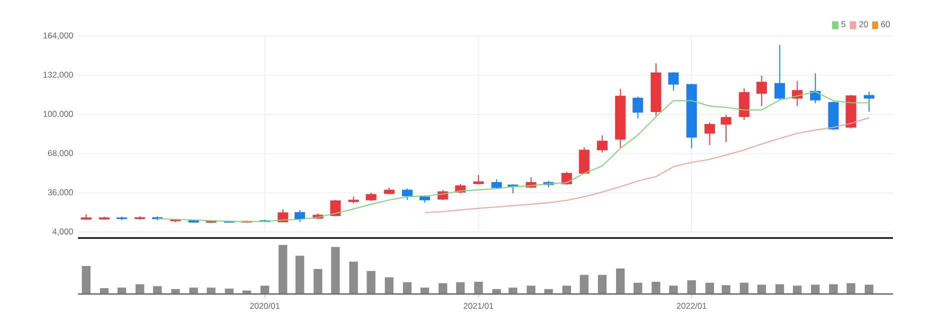 Image resolution: width=926 pixels, height=331 pixels. Describe the element at coordinates (62, 232) in the screenshot. I see `y-tick-label: 4,000` at that location.